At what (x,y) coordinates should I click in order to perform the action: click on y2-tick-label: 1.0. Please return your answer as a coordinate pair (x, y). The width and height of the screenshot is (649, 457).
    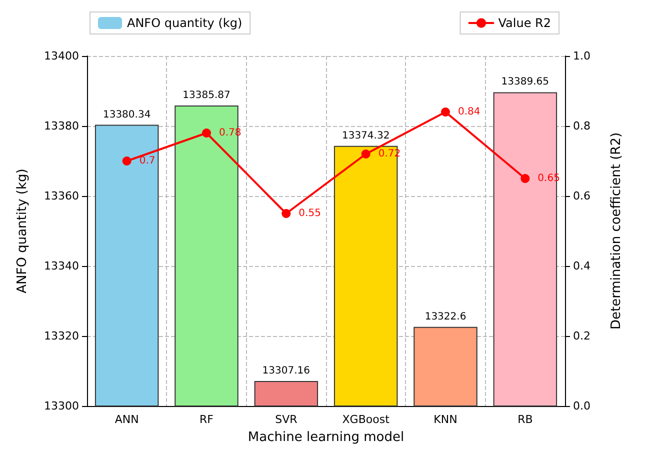
    Looking at the image, I should click on (581, 56).